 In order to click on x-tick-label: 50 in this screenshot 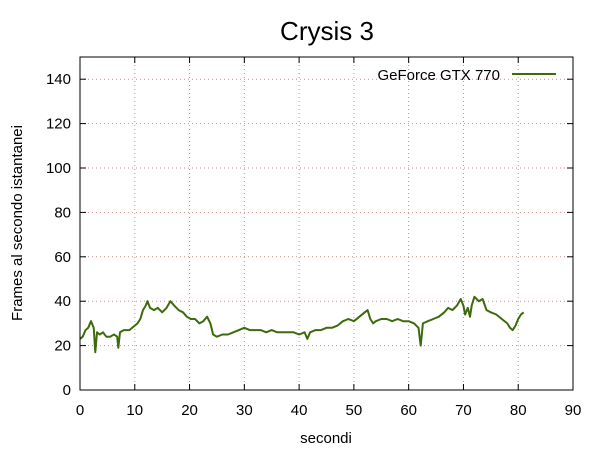, I will do `click(354, 410)`.